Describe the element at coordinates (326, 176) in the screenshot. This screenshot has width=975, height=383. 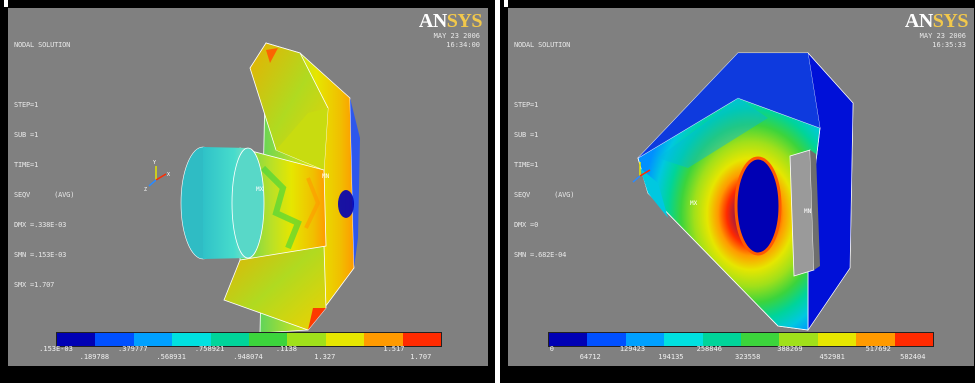
I see `left-min-node-label: MN` at that location.